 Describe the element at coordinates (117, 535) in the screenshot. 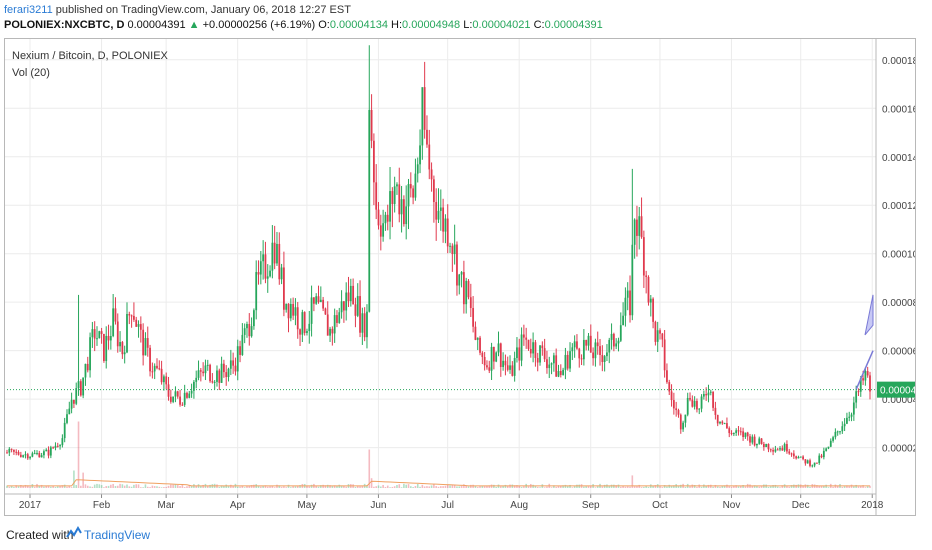

I see `tradingview-brand-link: TradingView` at that location.